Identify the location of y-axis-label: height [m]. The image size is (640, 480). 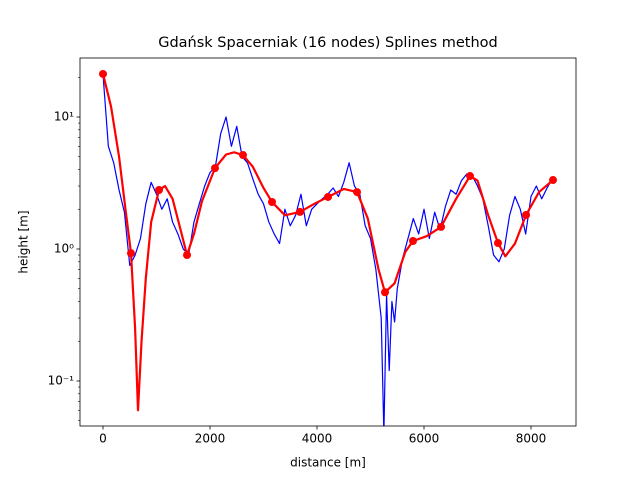
(24, 241).